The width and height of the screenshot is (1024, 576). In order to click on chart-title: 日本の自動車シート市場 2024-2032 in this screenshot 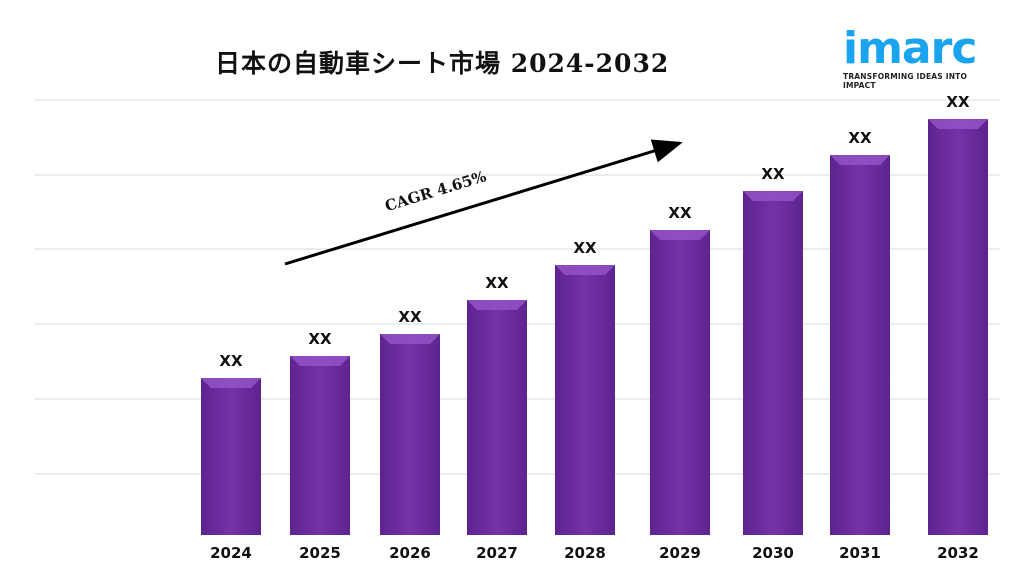, I will do `click(442, 63)`.